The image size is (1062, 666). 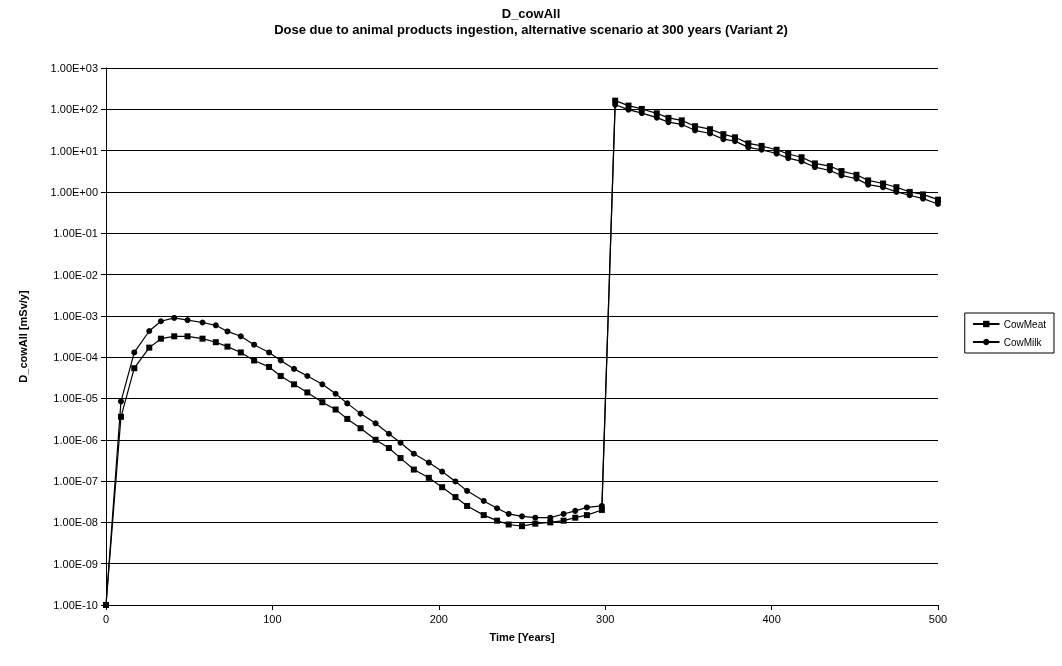 I want to click on legend-label: CowMilk, so click(x=1023, y=342).